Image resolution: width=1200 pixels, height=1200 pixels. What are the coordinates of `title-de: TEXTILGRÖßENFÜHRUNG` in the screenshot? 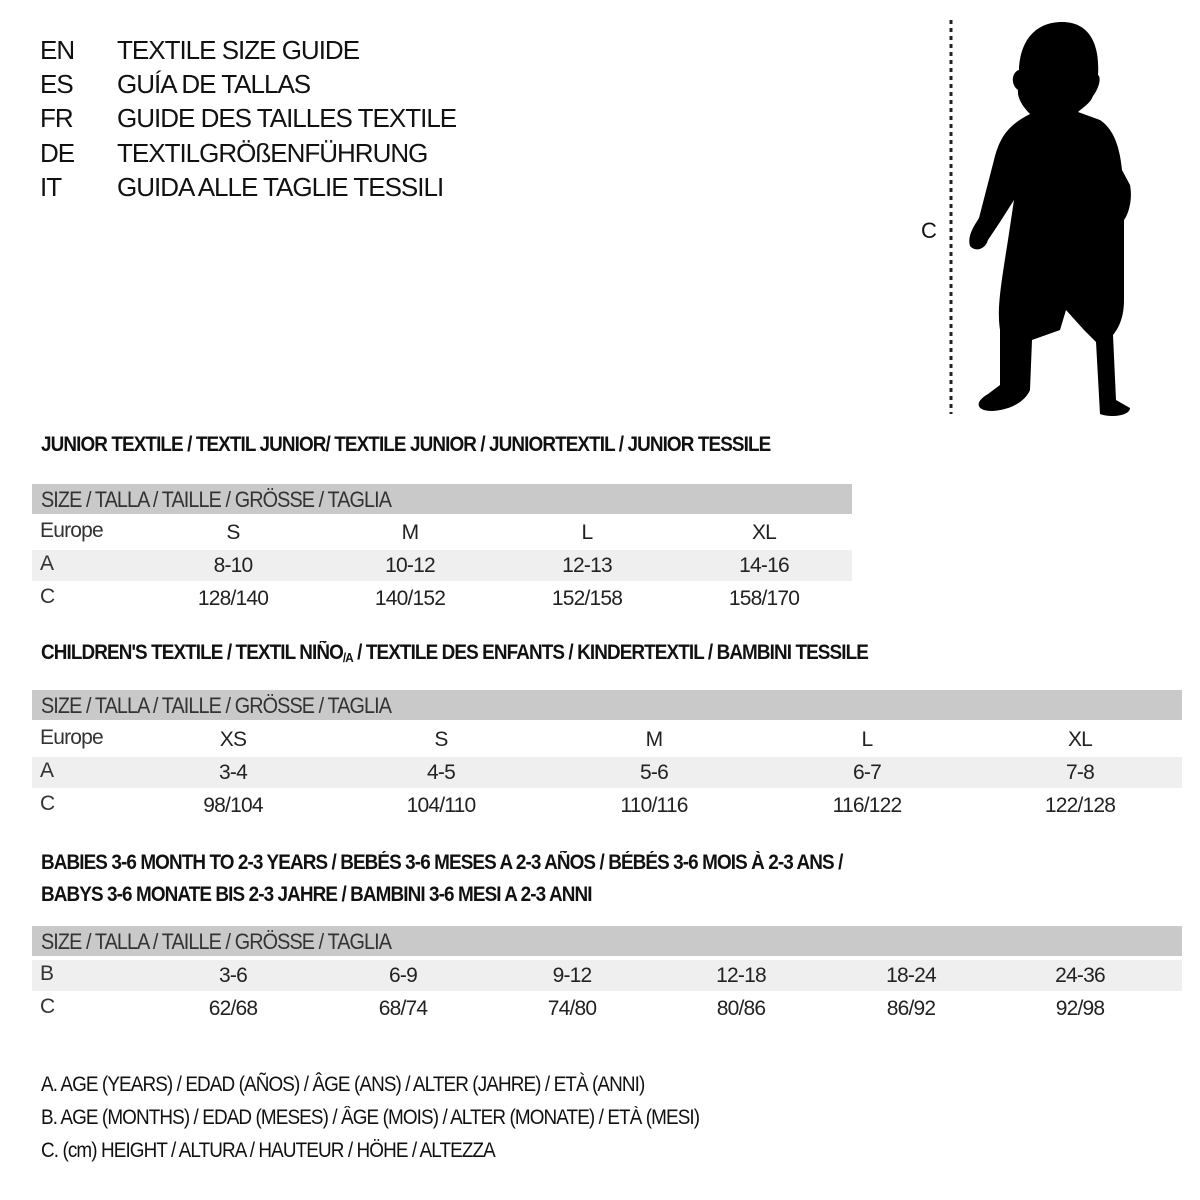 It's located at (272, 153).